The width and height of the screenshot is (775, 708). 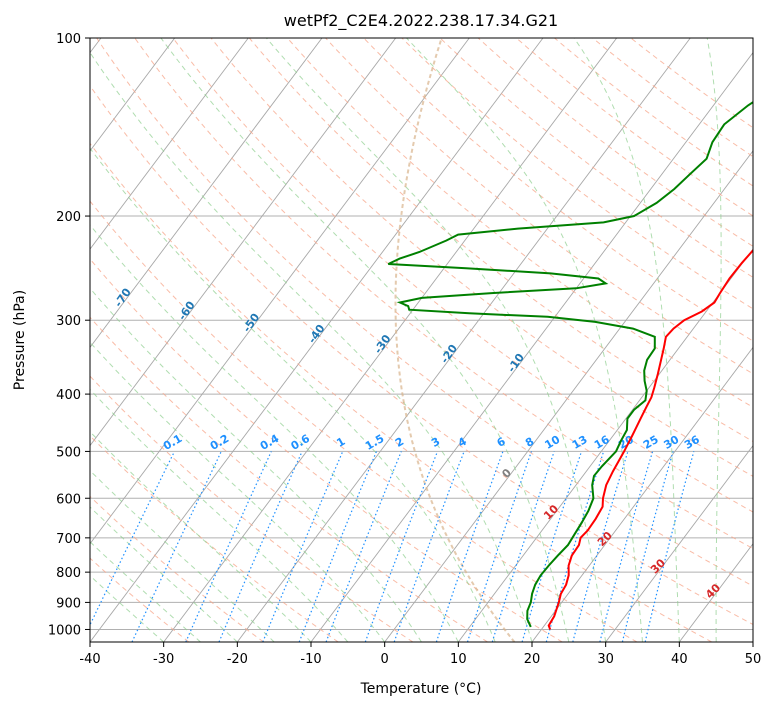 I want to click on reference-curve, so click(x=455, y=340).